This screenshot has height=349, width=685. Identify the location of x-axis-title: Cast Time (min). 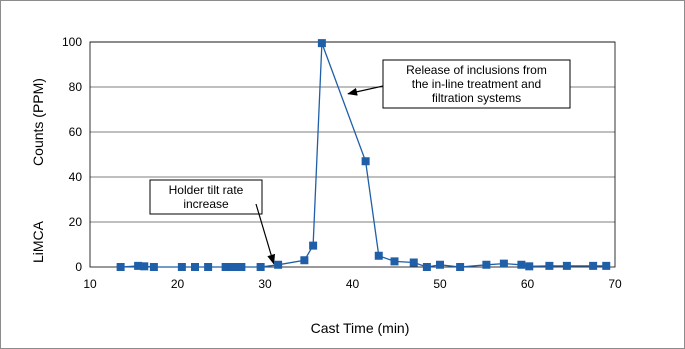
(360, 328).